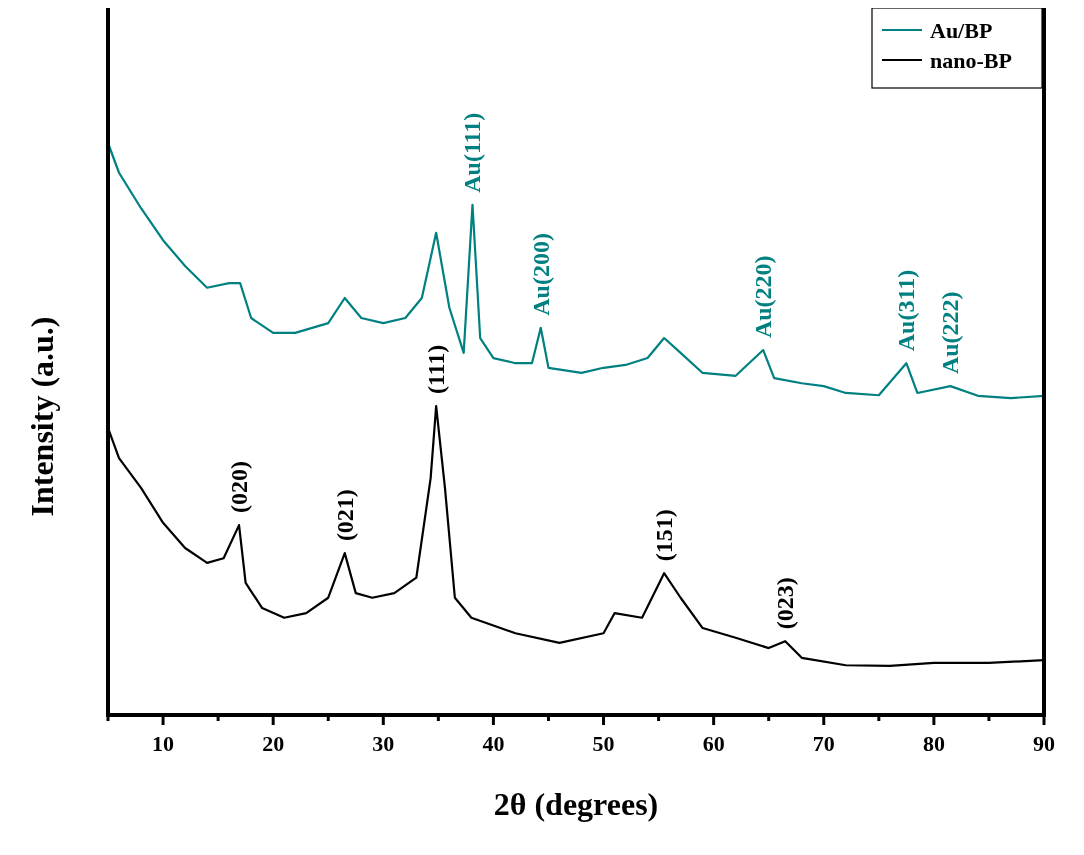 The image size is (1084, 855). I want to click on x-tick-label: 40, so click(493, 743).